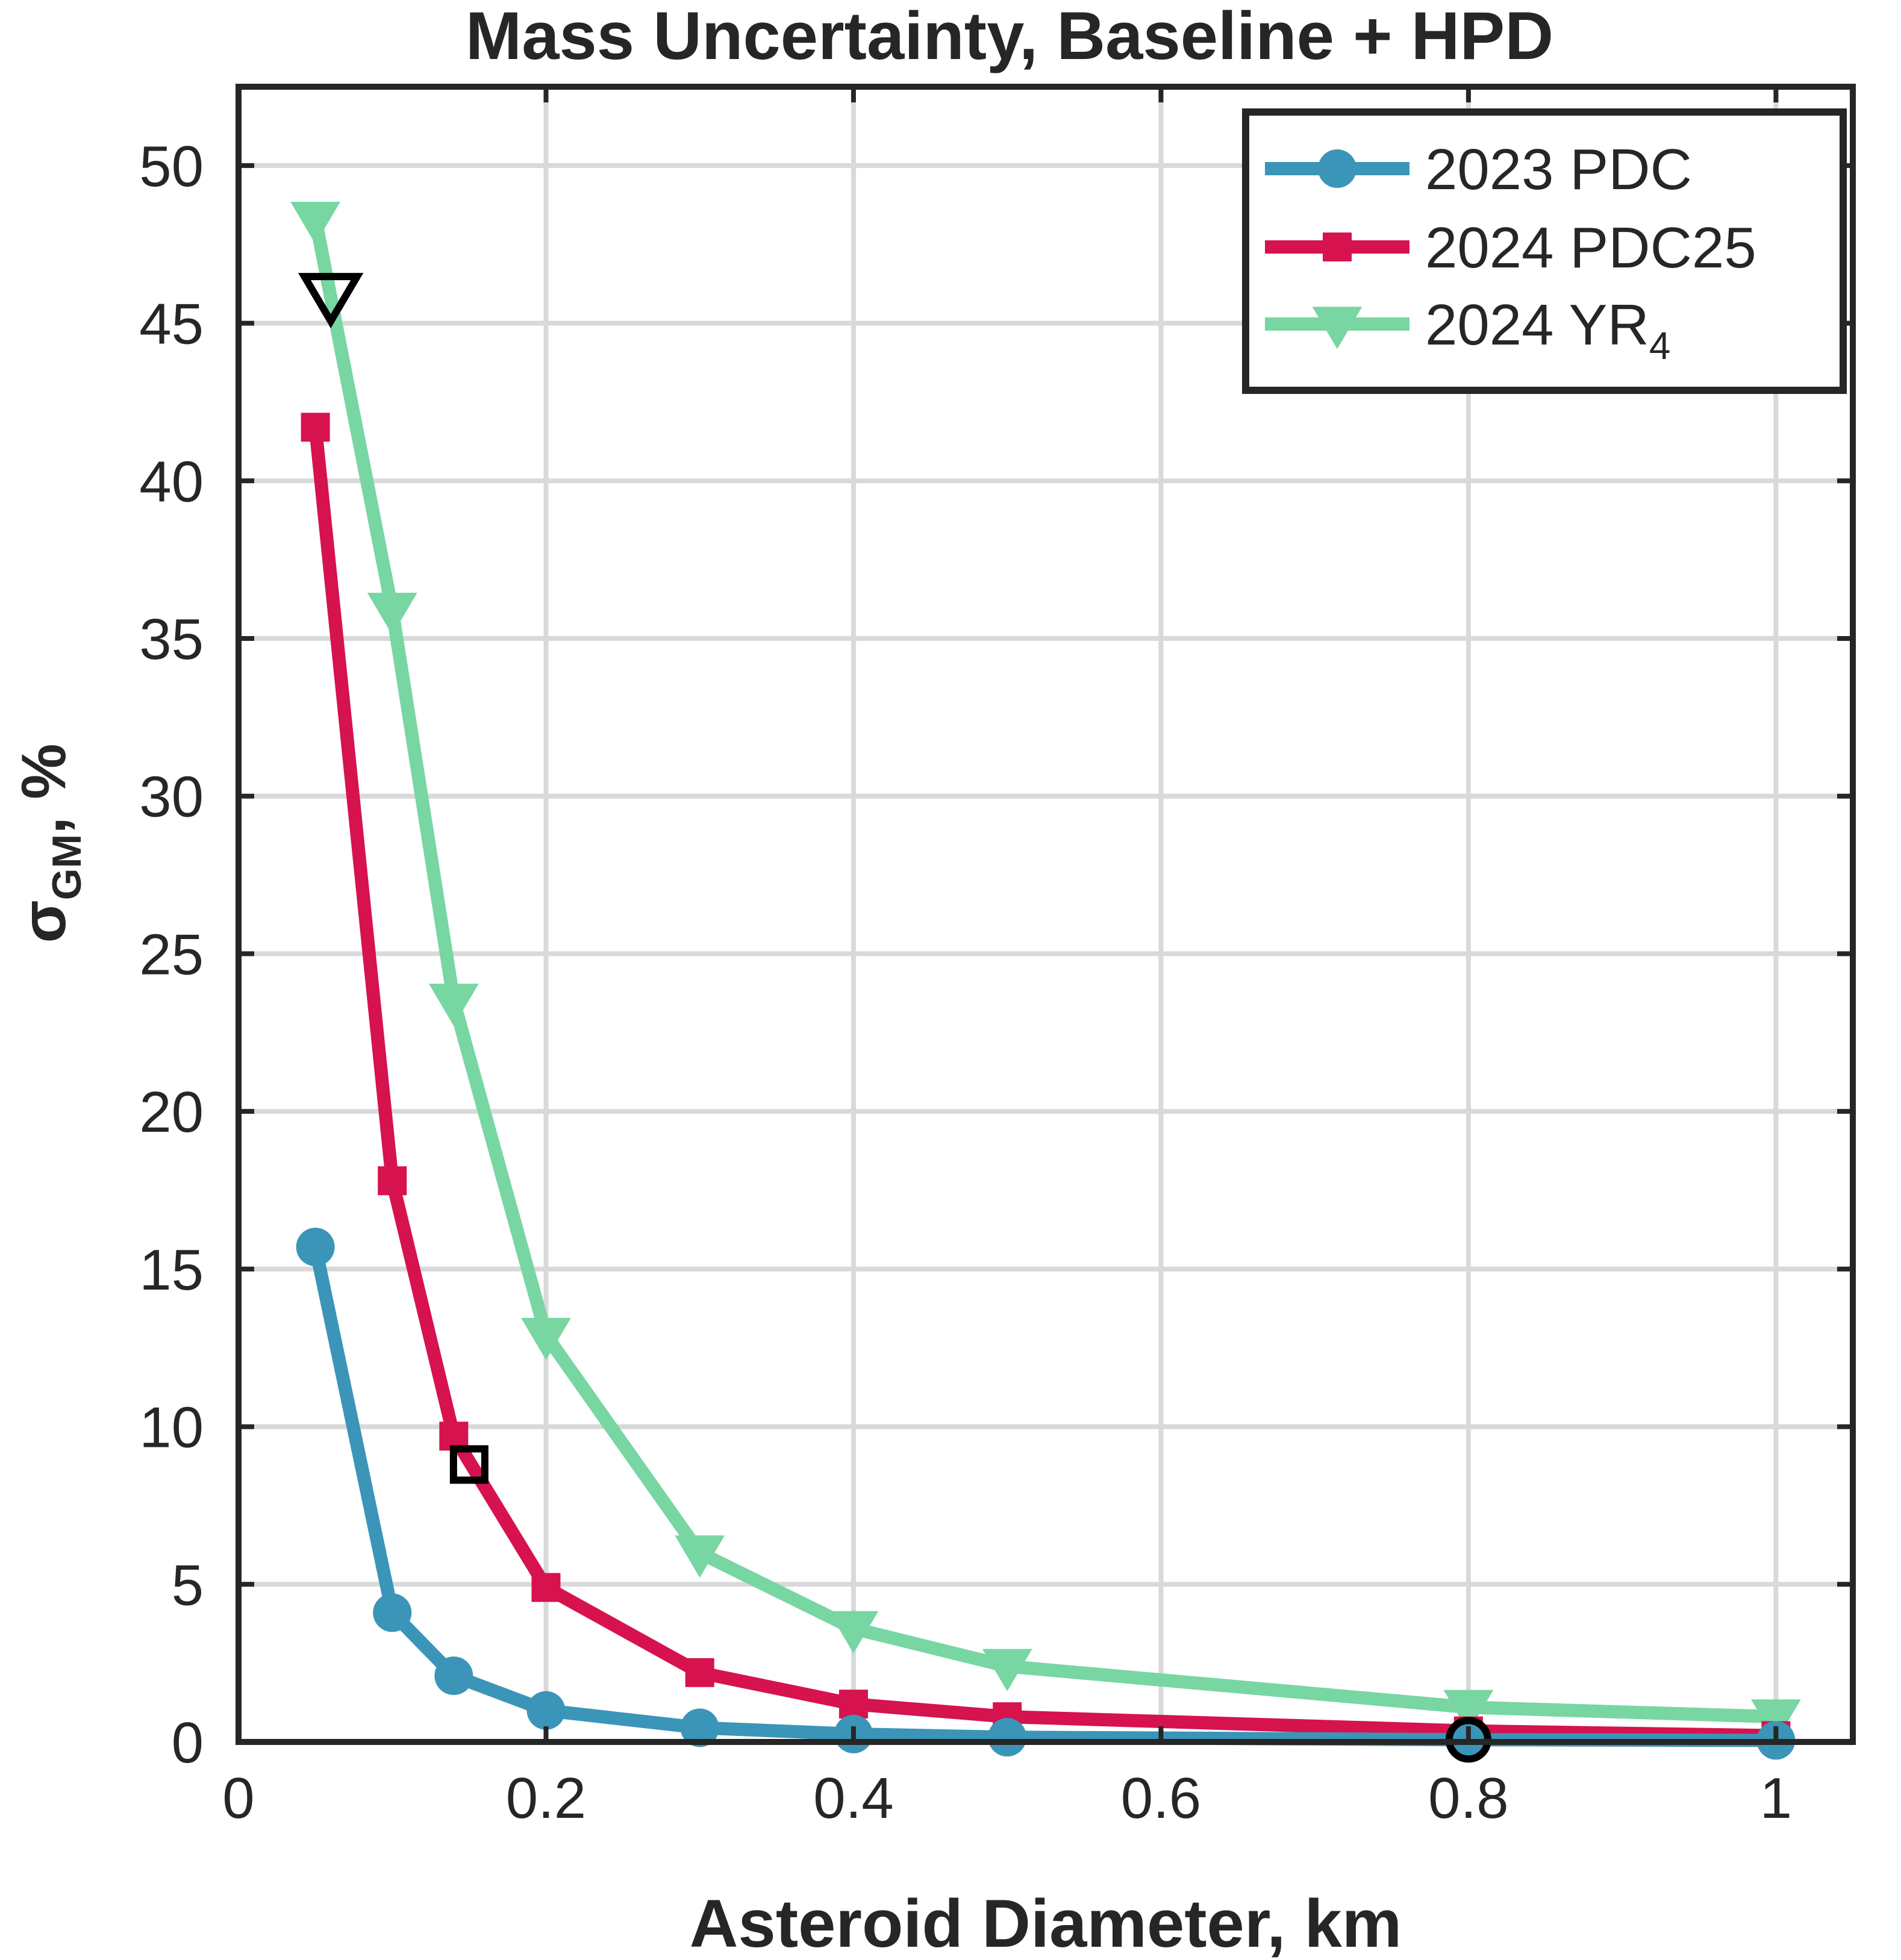 The width and height of the screenshot is (1901, 1960). I want to click on chart-title: Mass Uncertainty, Baseline + HPD, so click(1009, 36).